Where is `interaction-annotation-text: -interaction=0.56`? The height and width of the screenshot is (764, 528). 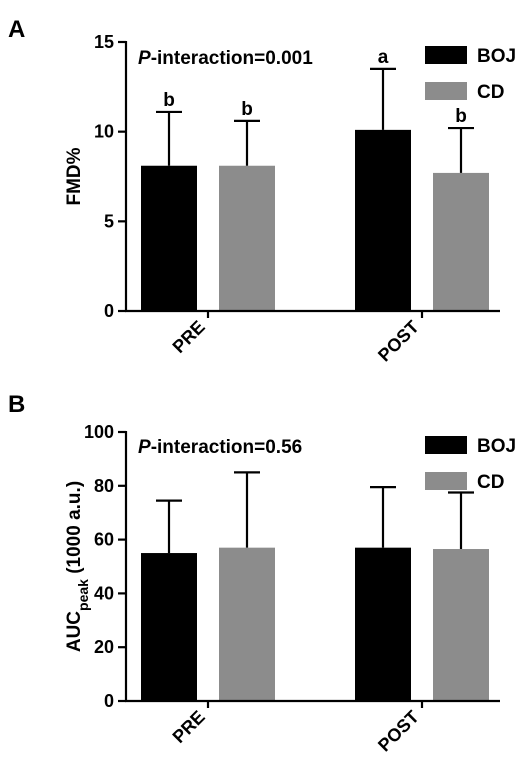
interaction-annotation-text: -interaction=0.56 is located at coordinates (227, 447).